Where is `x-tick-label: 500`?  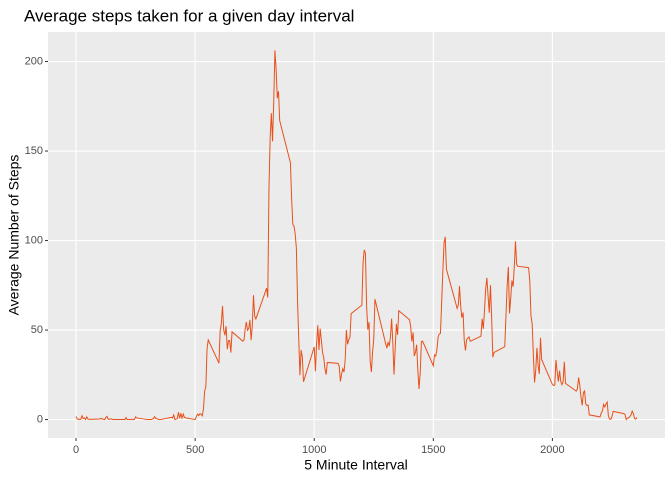 x-tick-label: 500 is located at coordinates (195, 450).